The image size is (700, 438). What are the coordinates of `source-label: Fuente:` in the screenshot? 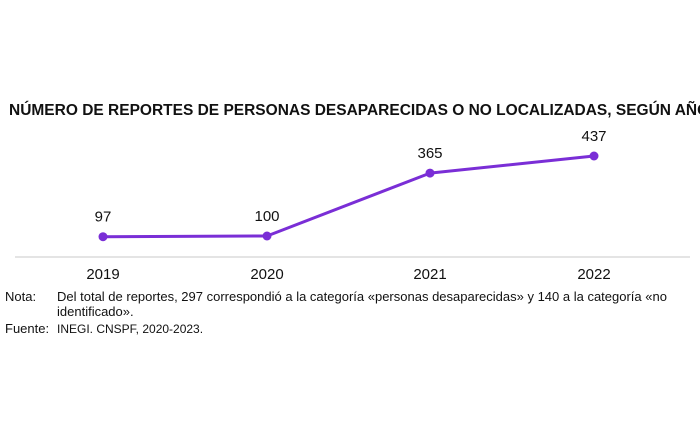 It's located at (27, 328).